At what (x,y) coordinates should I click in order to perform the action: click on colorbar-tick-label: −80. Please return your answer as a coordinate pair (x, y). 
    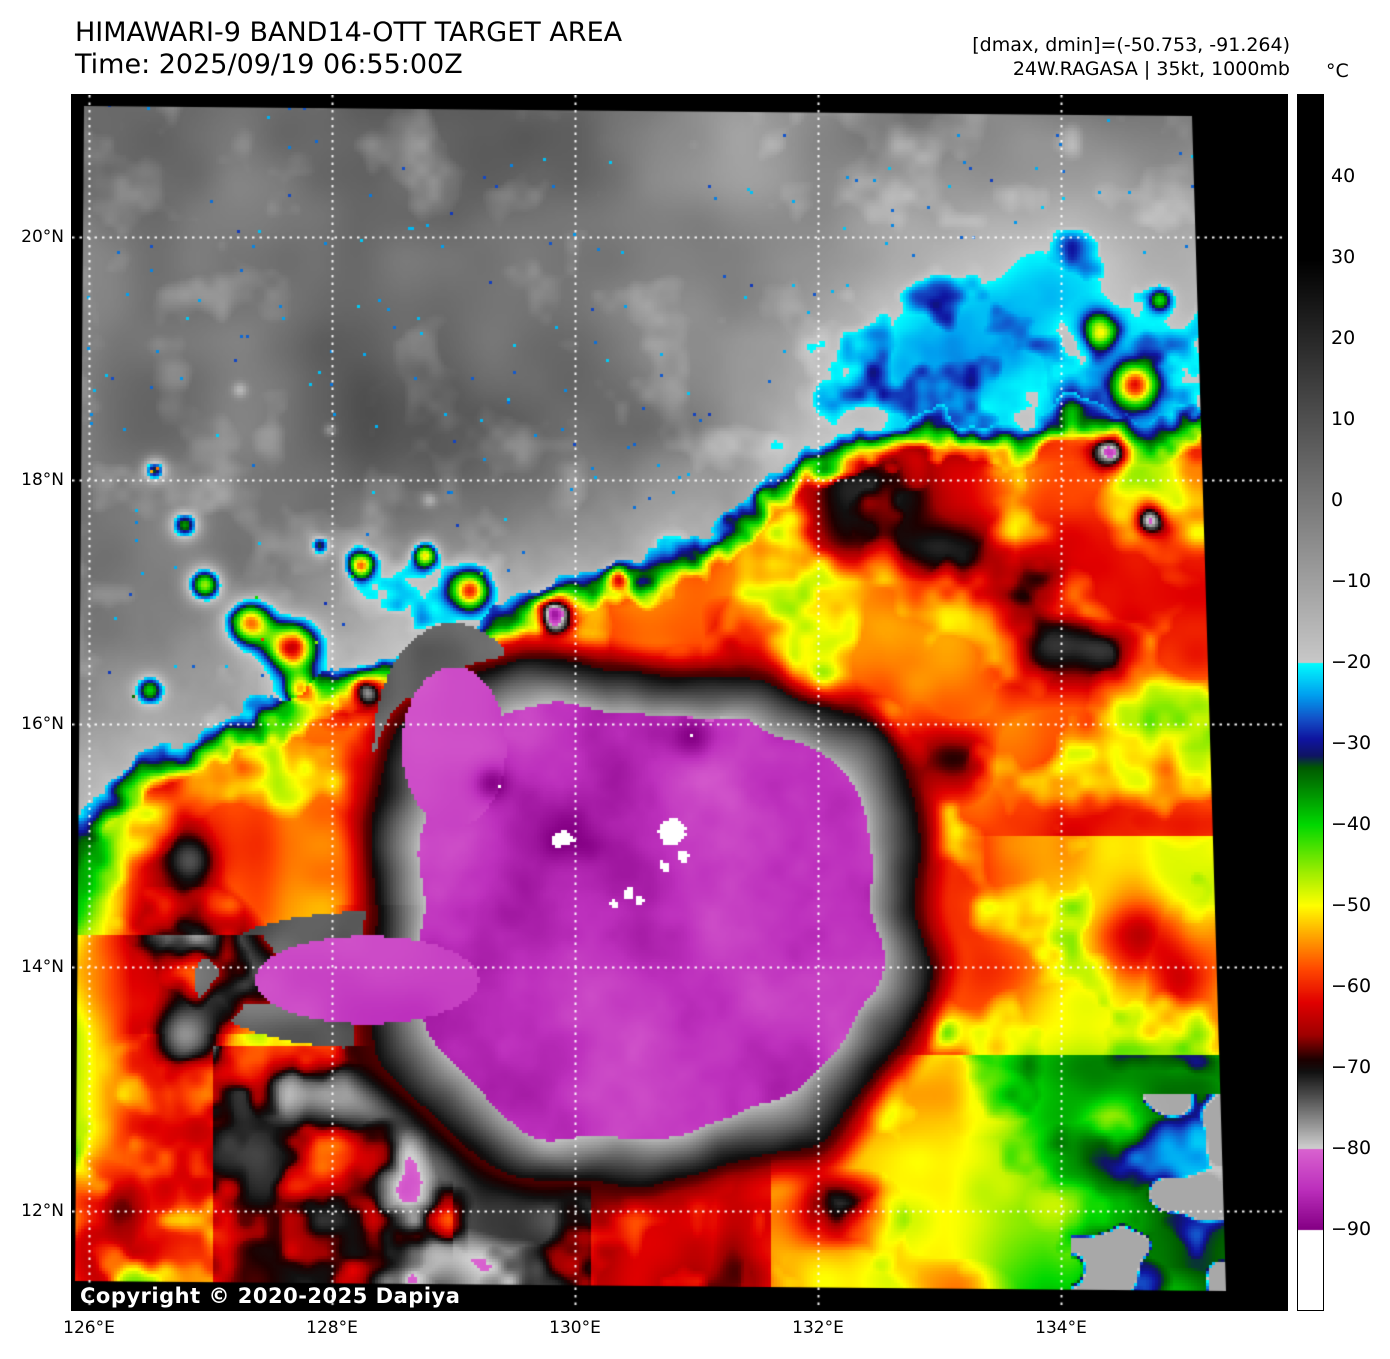
    Looking at the image, I should click on (1351, 1148).